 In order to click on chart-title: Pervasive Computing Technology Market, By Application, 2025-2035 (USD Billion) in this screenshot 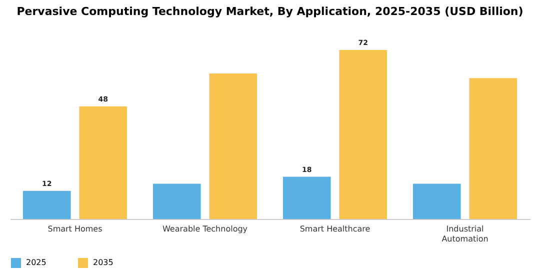, I will do `click(270, 11)`.